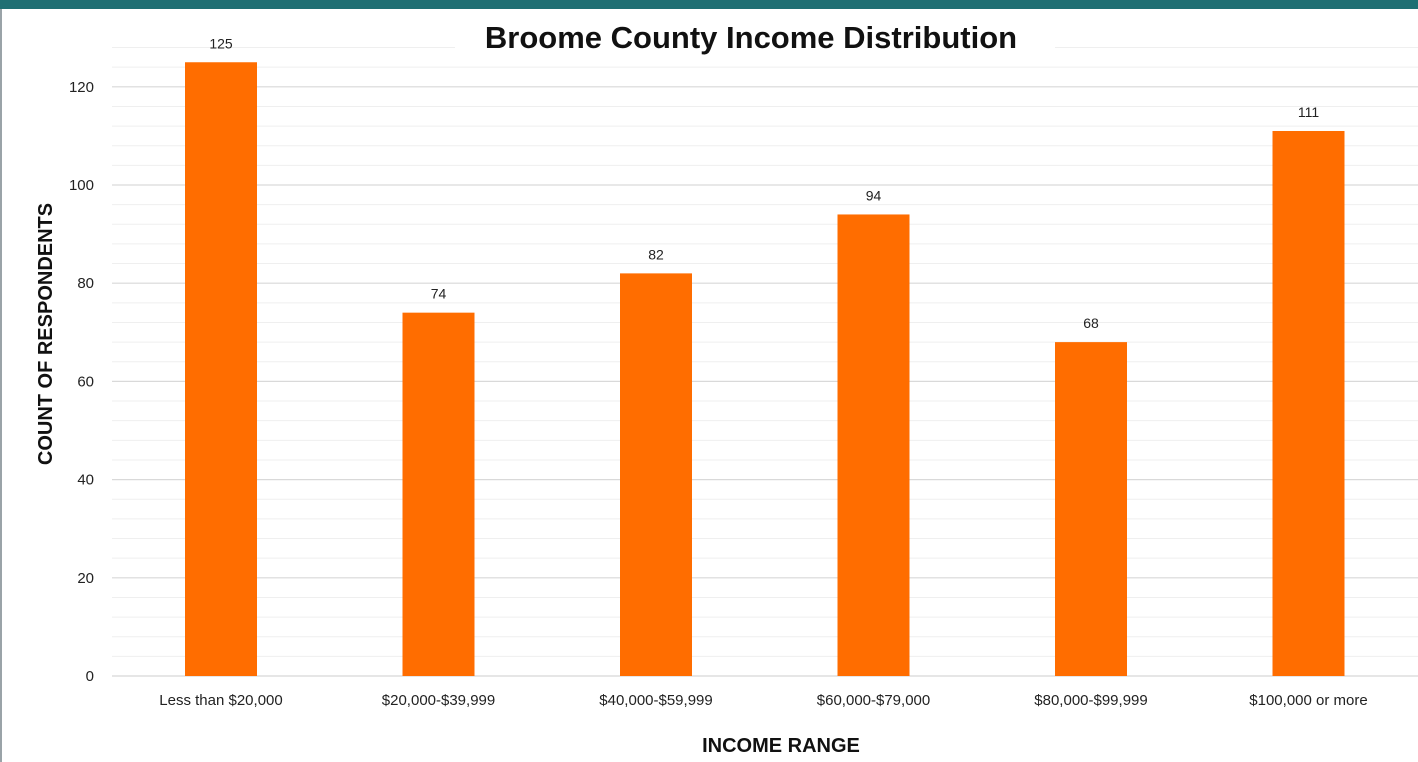 This screenshot has width=1418, height=762. What do you see at coordinates (85, 578) in the screenshot?
I see `y-tick-label: 20` at bounding box center [85, 578].